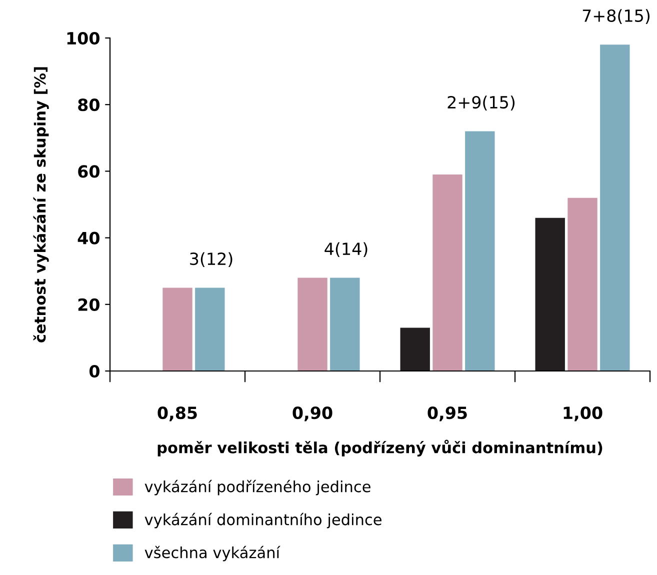  Describe the element at coordinates (257, 488) in the screenshot. I see `legend-label: vykázání podřízeného jedince` at that location.